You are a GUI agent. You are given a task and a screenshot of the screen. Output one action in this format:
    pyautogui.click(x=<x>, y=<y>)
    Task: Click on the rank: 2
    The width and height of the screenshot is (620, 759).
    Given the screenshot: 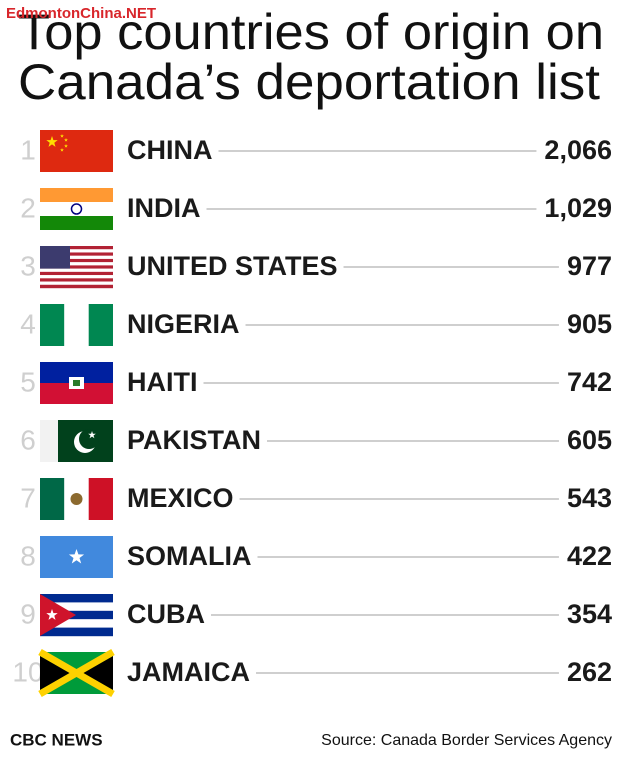 What is the action you would take?
    pyautogui.click(x=28, y=207)
    